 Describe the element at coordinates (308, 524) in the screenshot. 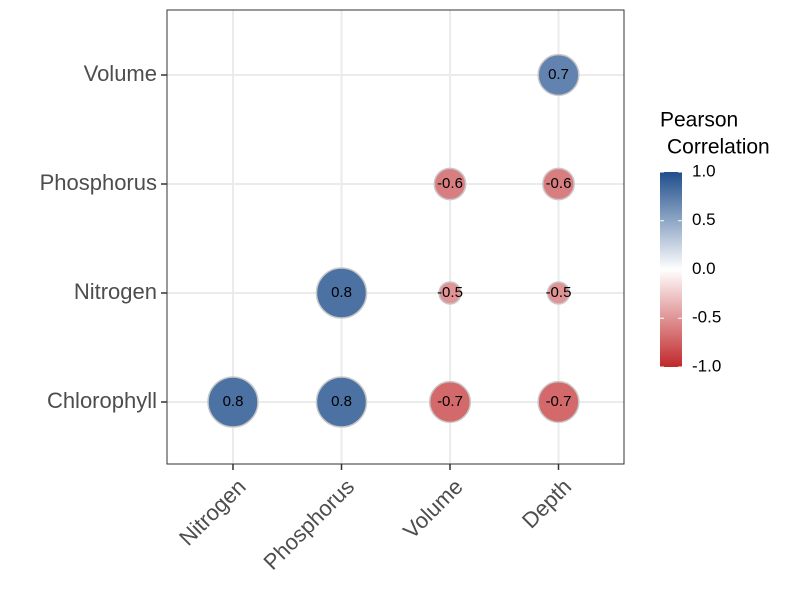

I see `x-tick-label: Phosphorus` at that location.